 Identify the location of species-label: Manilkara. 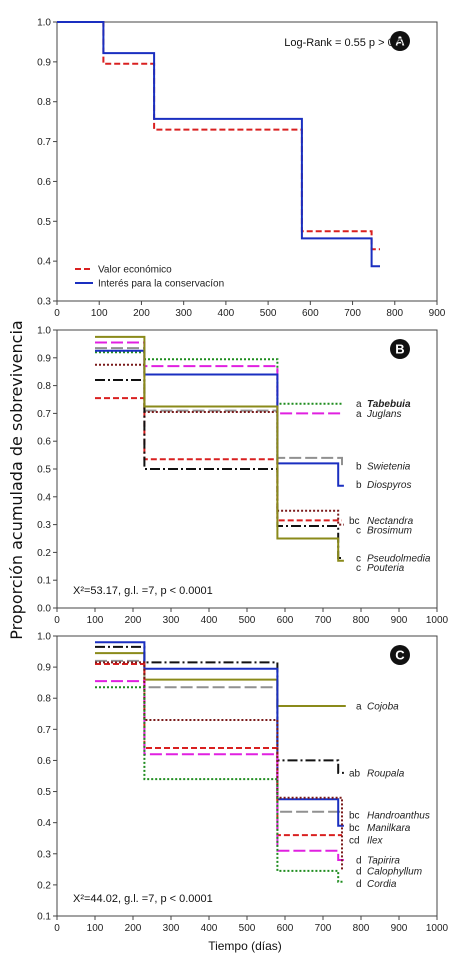
(389, 828).